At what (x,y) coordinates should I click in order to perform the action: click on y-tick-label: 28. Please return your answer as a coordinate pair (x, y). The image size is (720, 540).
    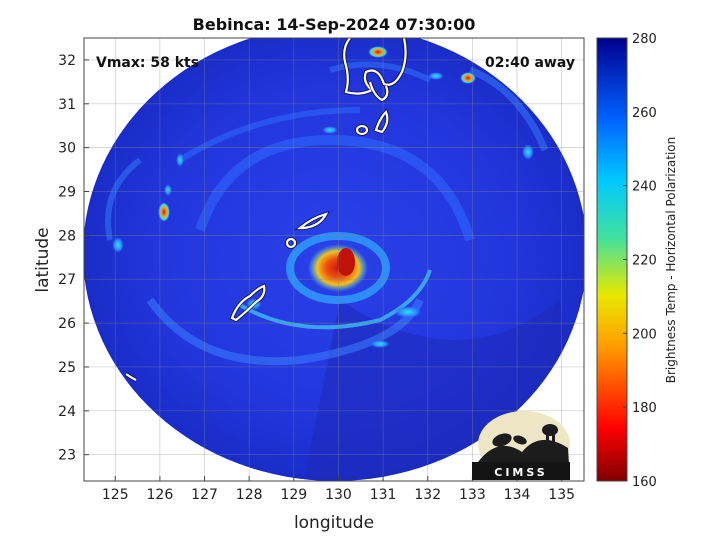
    Looking at the image, I should click on (67, 236).